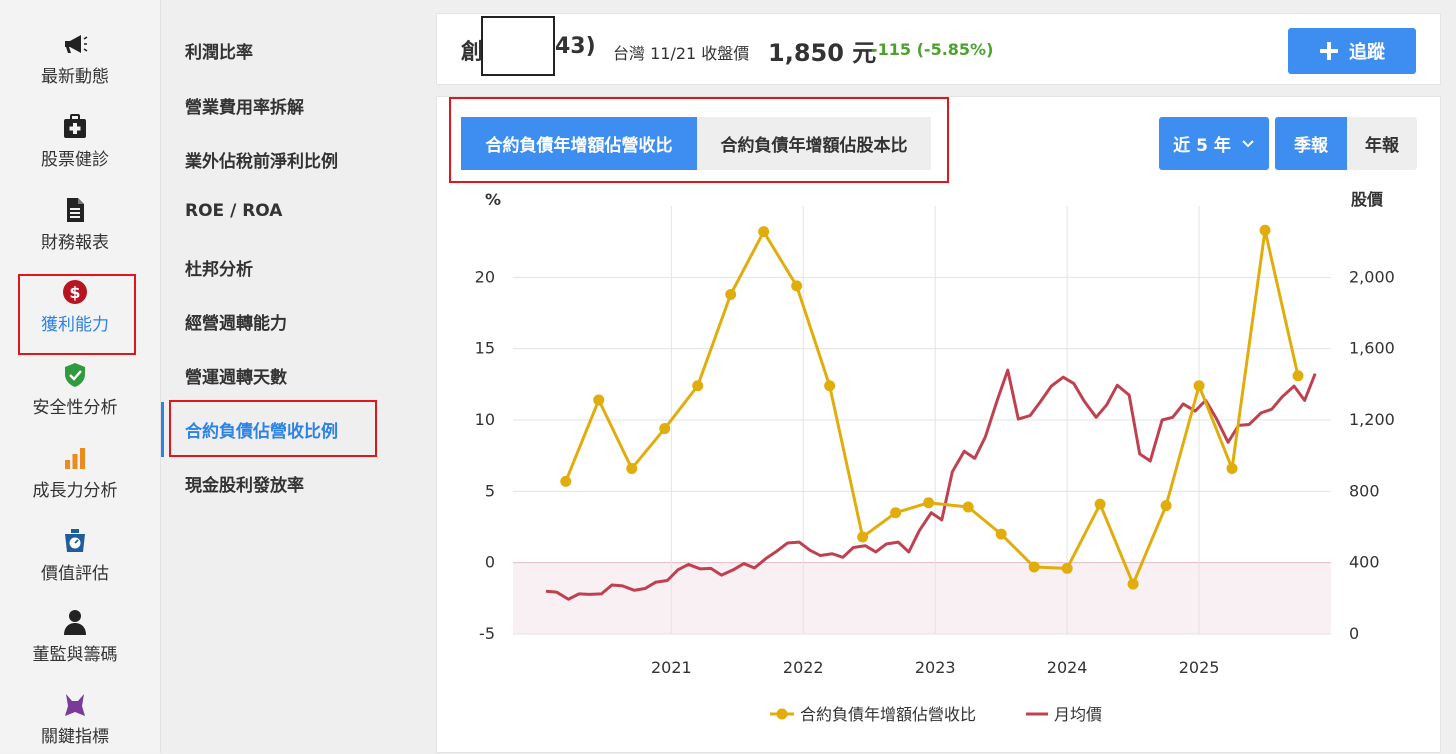 Image resolution: width=1456 pixels, height=754 pixels. What do you see at coordinates (671, 667) in the screenshot?
I see `x-tick-label: 2021` at bounding box center [671, 667].